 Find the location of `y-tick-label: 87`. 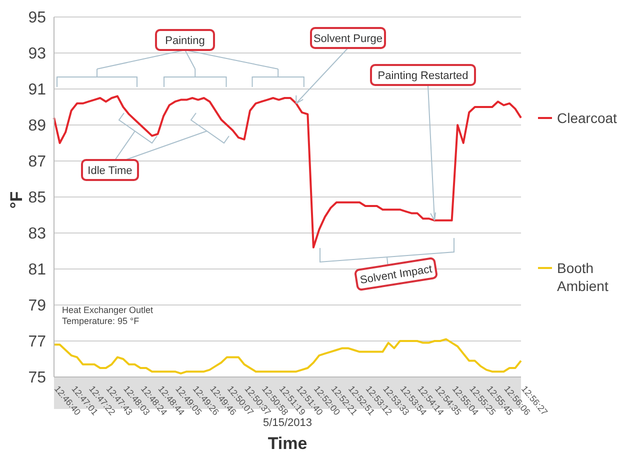

y-tick-label: 87 is located at coordinates (37, 162).